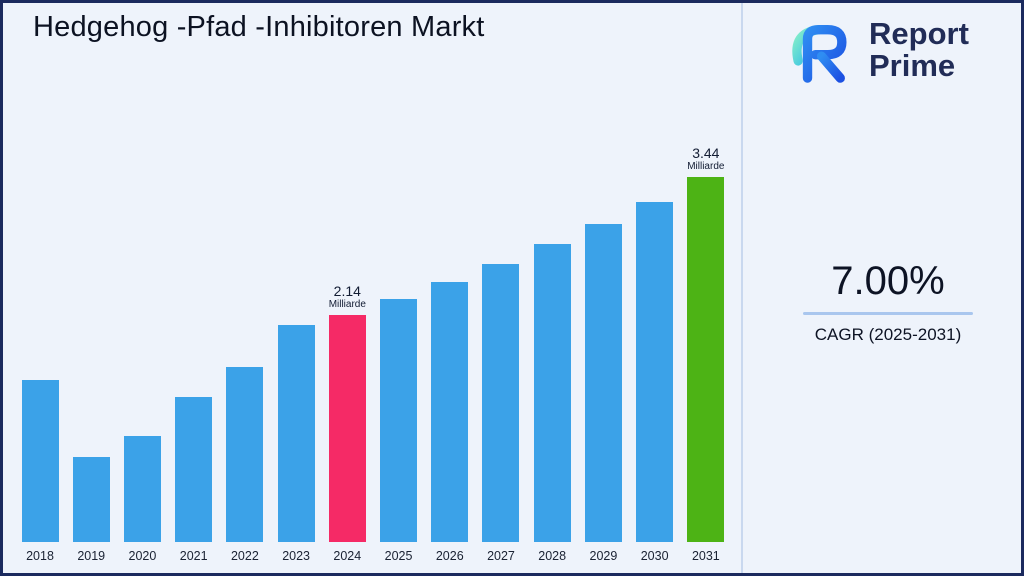 Image resolution: width=1024 pixels, height=576 pixels. I want to click on brand-name: Report Prime, so click(919, 49).